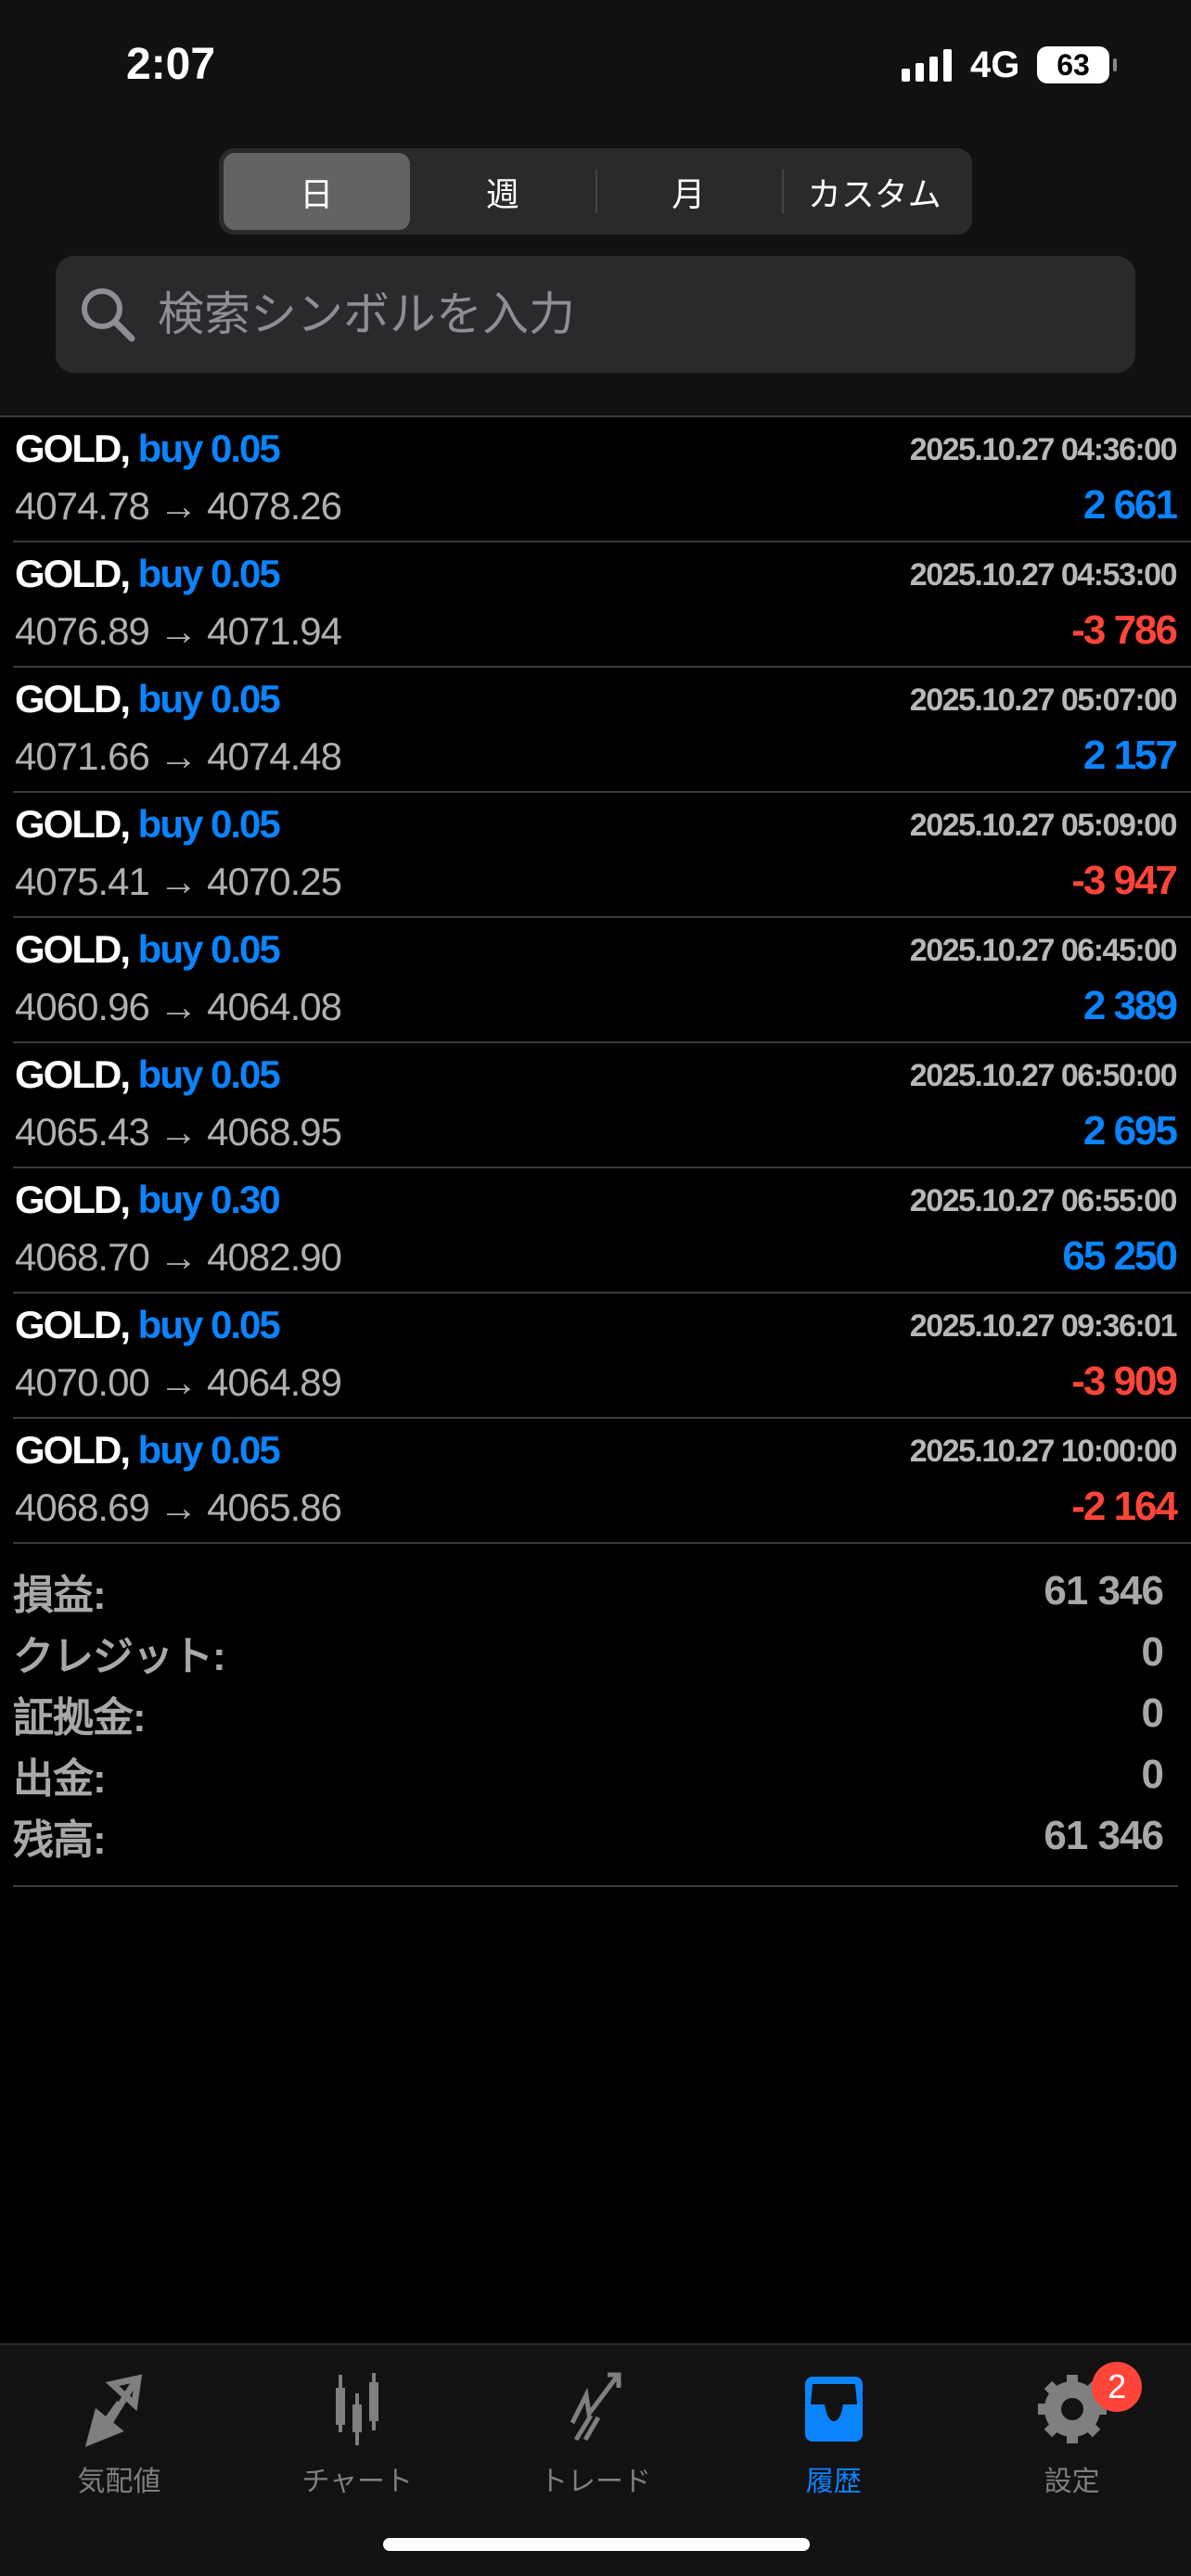 The image size is (1191, 2576). Describe the element at coordinates (1043, 1200) in the screenshot. I see `close-time: 2025.10.27 06:55:00` at that location.